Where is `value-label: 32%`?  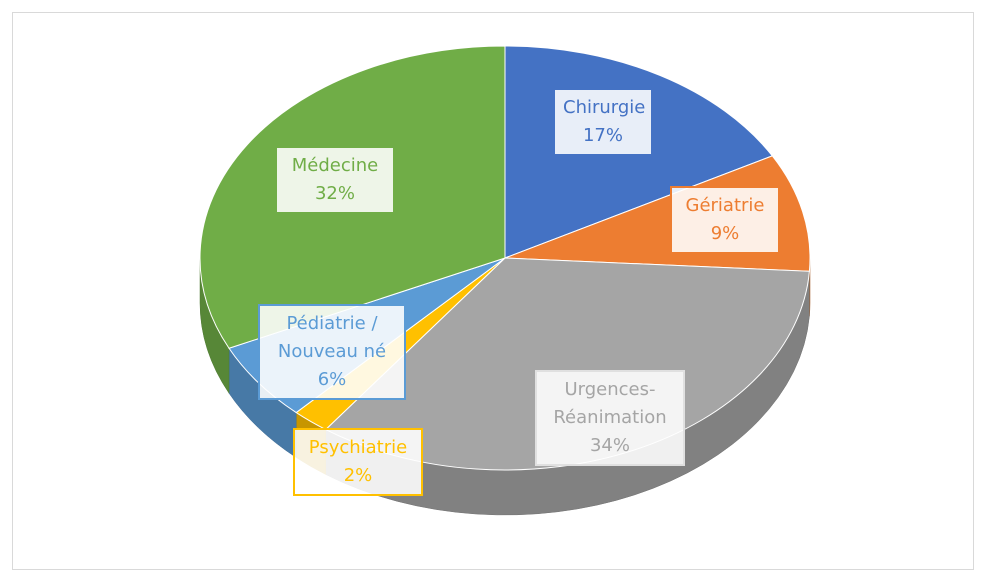
value-label: 32% is located at coordinates (334, 193).